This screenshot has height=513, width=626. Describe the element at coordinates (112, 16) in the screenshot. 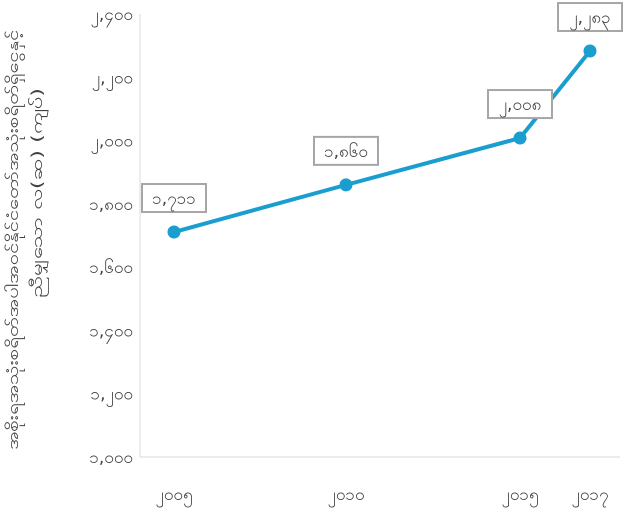

I see `y-tick-label: ၂,၄၀၀` at that location.